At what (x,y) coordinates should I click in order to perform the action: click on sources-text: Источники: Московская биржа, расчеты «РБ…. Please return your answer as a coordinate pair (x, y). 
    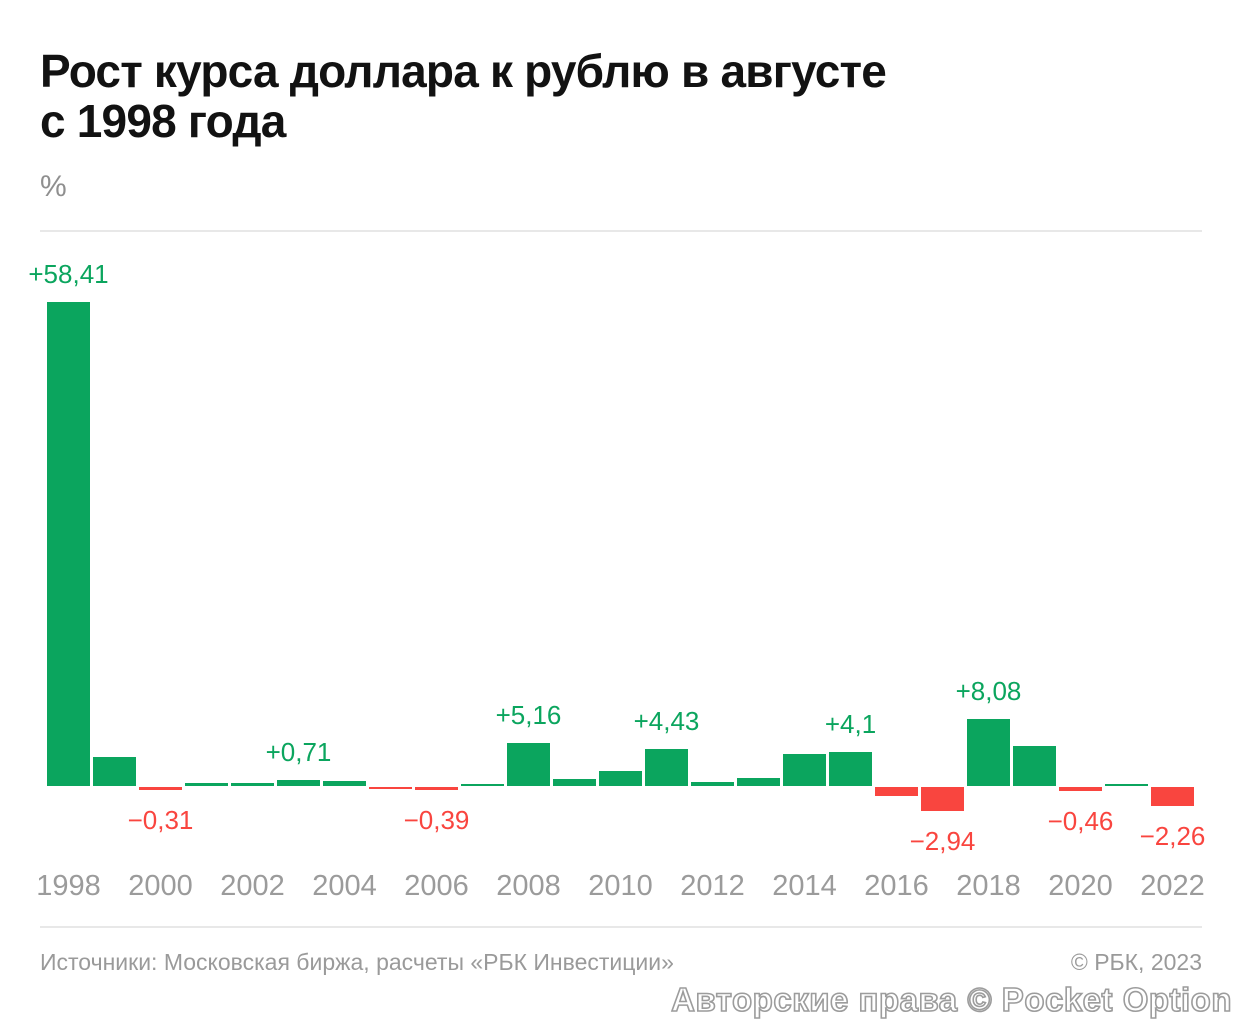
    Looking at the image, I should click on (357, 962).